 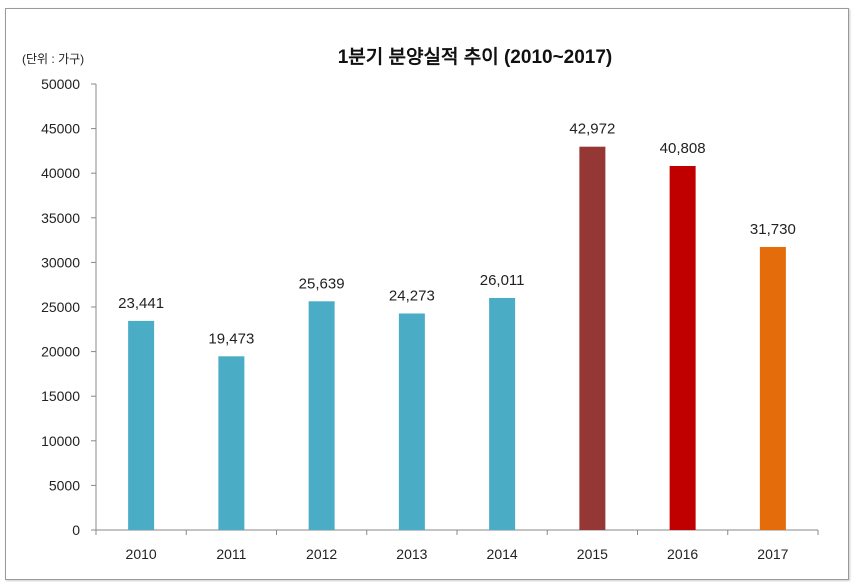 I want to click on bar-2013, so click(x=411, y=421).